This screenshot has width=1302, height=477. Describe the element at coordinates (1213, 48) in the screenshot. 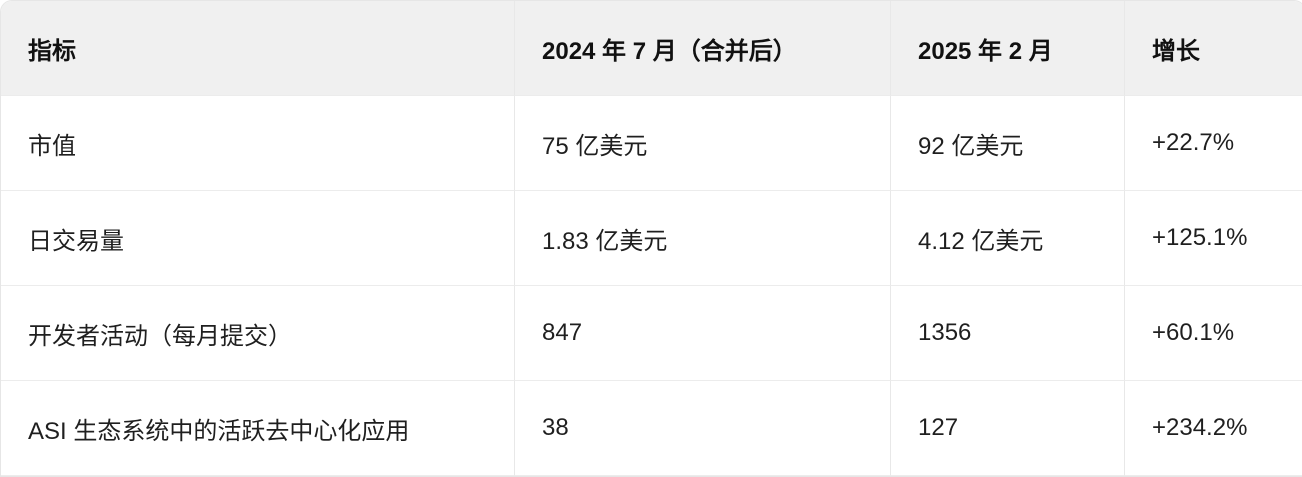

I see `header-growth: 增长` at that location.